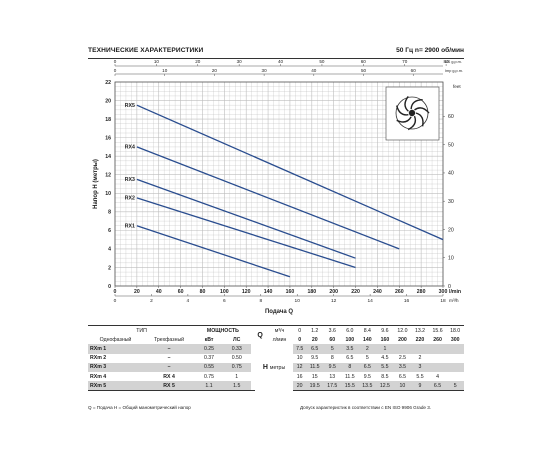  I want to click on feet-tick-label: 10, so click(451, 259).